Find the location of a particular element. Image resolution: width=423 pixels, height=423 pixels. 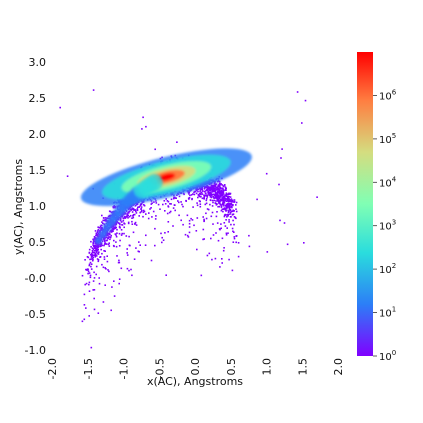

x-tick-label: -1.0 is located at coordinates (124, 368).